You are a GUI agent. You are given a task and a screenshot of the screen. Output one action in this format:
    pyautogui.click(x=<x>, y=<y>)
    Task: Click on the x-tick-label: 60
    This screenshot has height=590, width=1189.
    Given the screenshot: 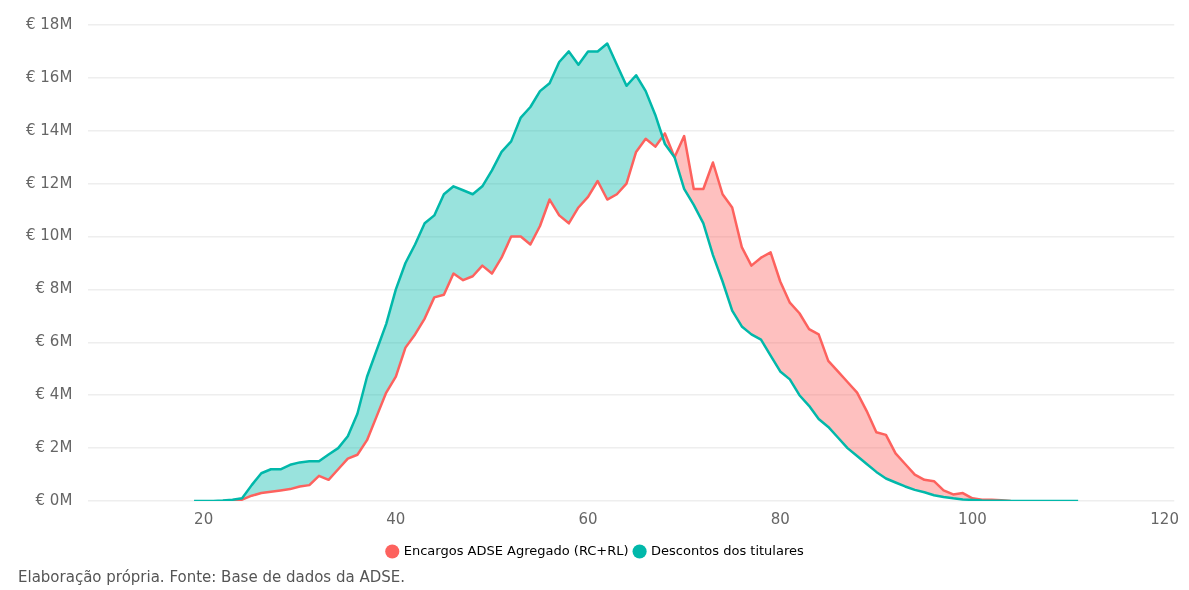 What is the action you would take?
    pyautogui.click(x=588, y=518)
    